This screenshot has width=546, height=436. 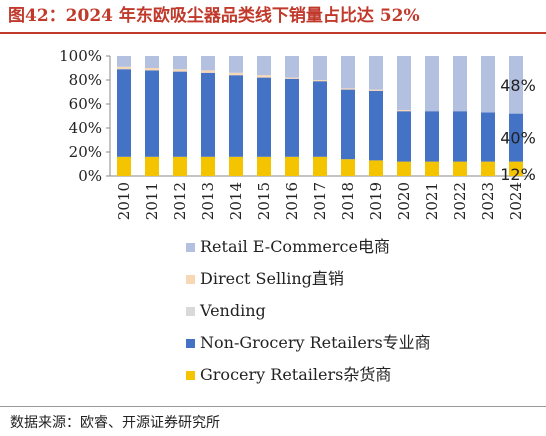 I want to click on legend-label: Direct Selling直销, so click(x=272, y=278).